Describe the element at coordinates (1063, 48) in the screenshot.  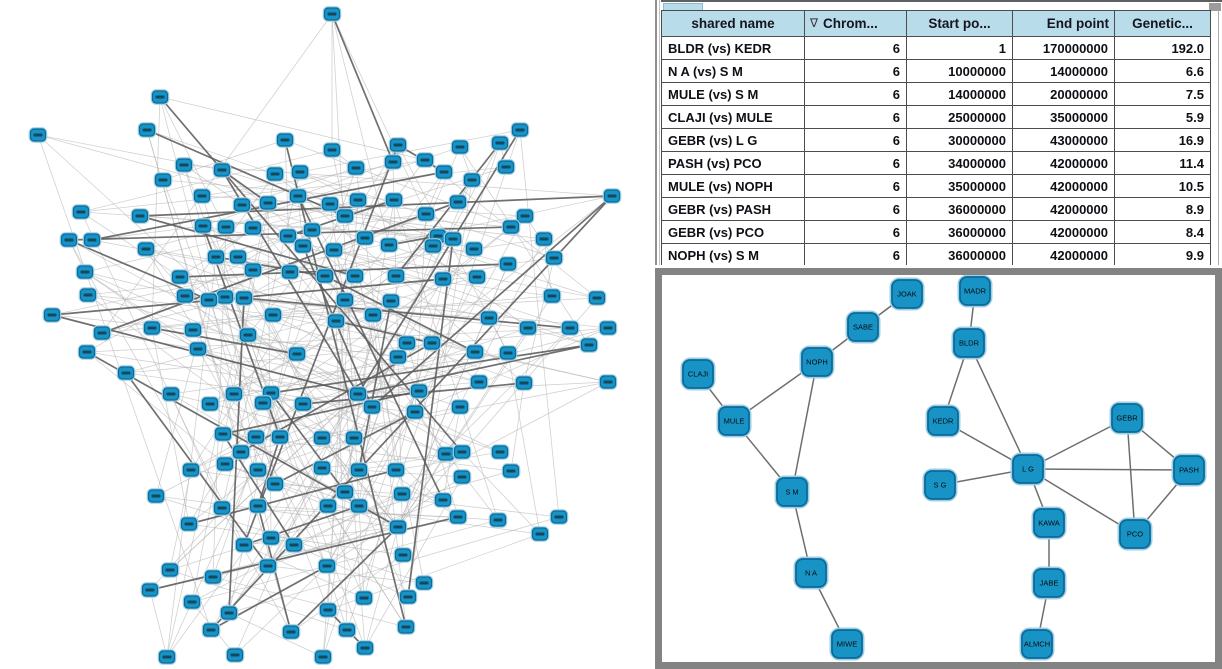
I see `cell-value: 170000000` at that location.